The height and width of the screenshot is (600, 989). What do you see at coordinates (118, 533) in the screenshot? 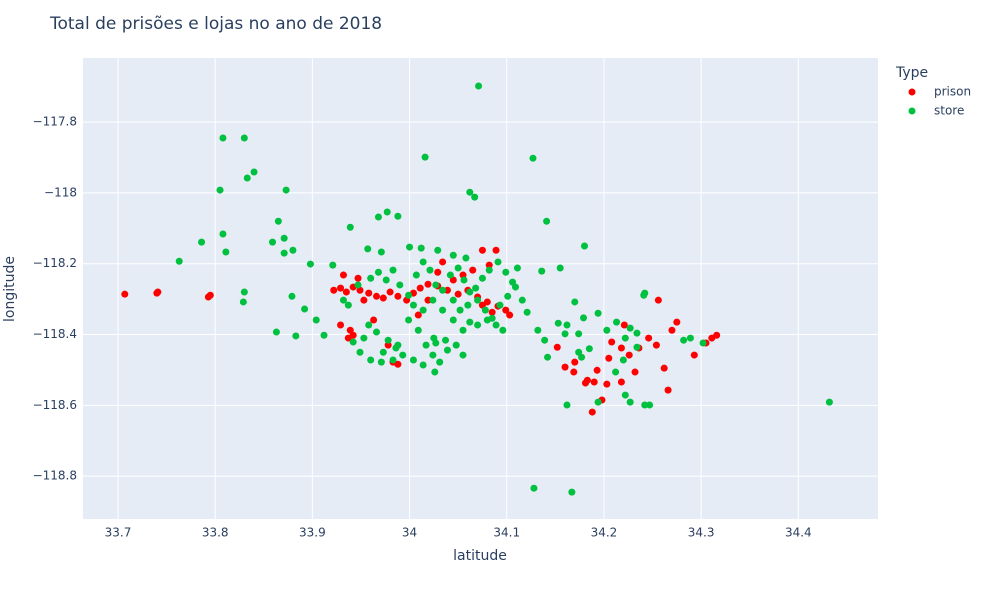
I see `x-tick-label: 33.7` at bounding box center [118, 533].